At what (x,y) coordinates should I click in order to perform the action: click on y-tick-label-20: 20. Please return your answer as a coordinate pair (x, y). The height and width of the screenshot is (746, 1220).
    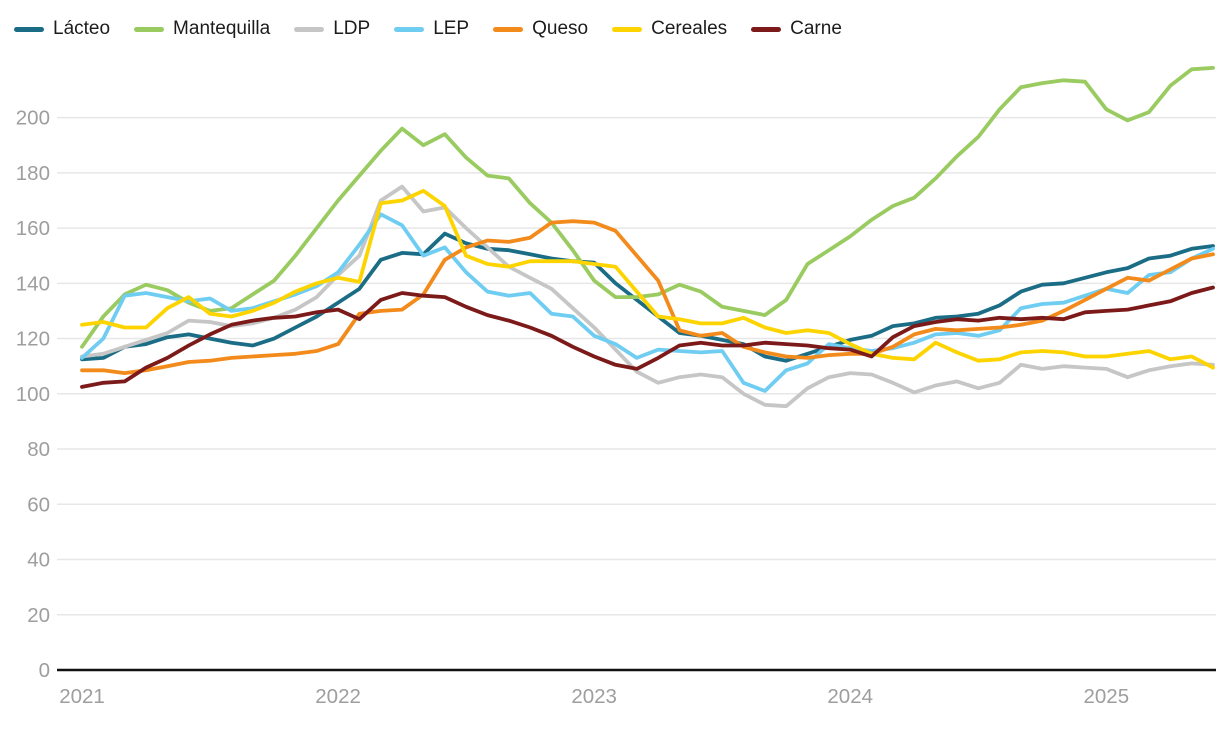
    Looking at the image, I should click on (38, 615).